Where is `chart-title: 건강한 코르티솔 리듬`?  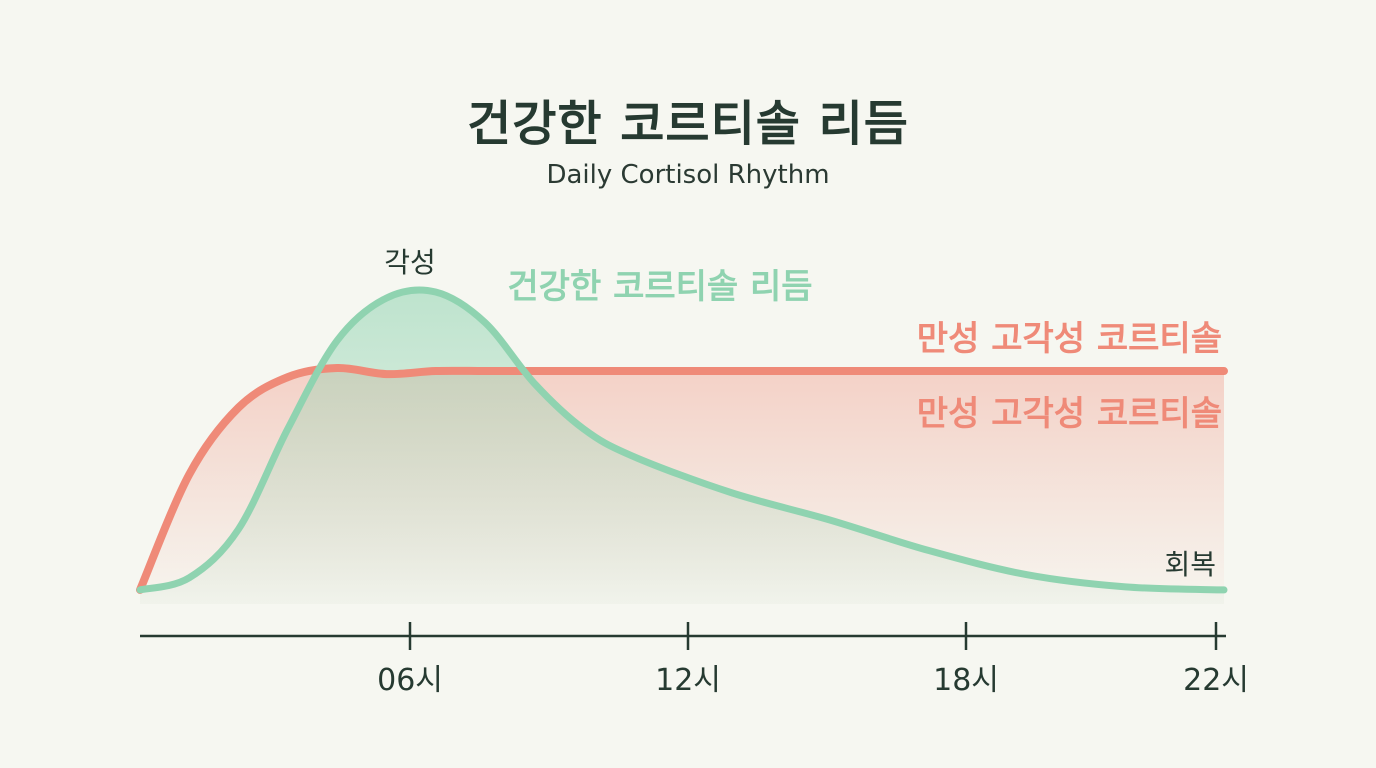 chart-title: 건강한 코르티솔 리듬 is located at coordinates (688, 124).